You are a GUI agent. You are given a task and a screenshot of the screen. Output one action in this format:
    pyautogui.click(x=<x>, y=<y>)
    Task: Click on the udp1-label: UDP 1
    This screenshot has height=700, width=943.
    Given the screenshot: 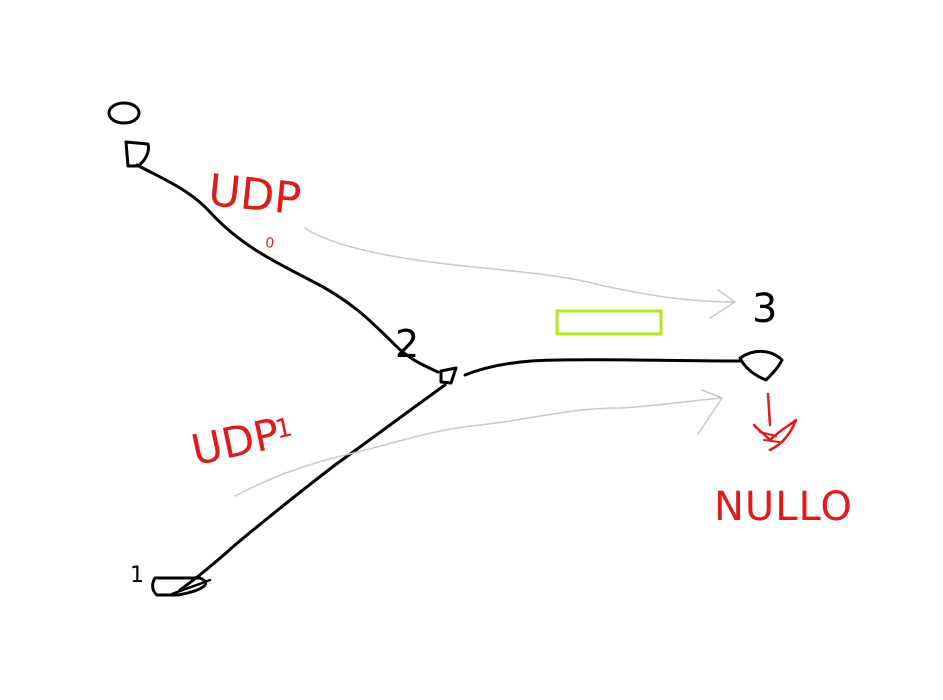 What is the action you would take?
    pyautogui.click(x=241, y=442)
    